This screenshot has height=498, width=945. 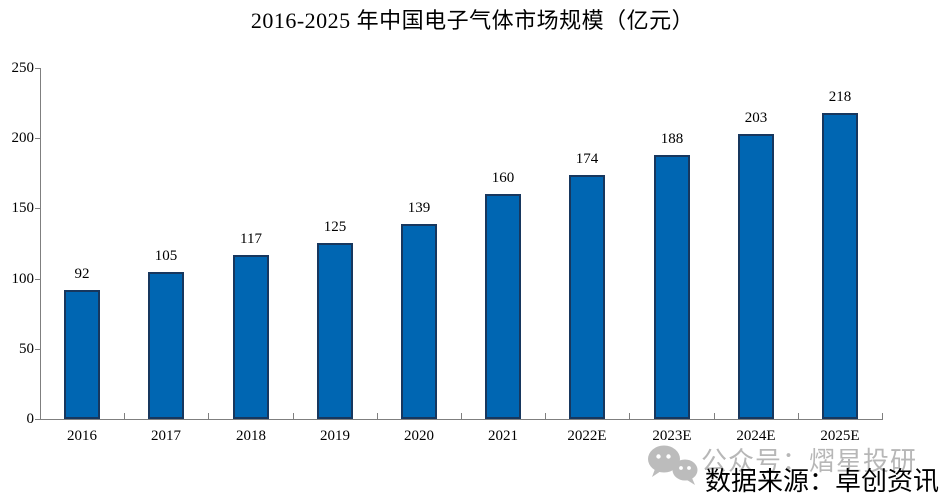 I want to click on x-axis-category-label: 2021, so click(x=503, y=436).